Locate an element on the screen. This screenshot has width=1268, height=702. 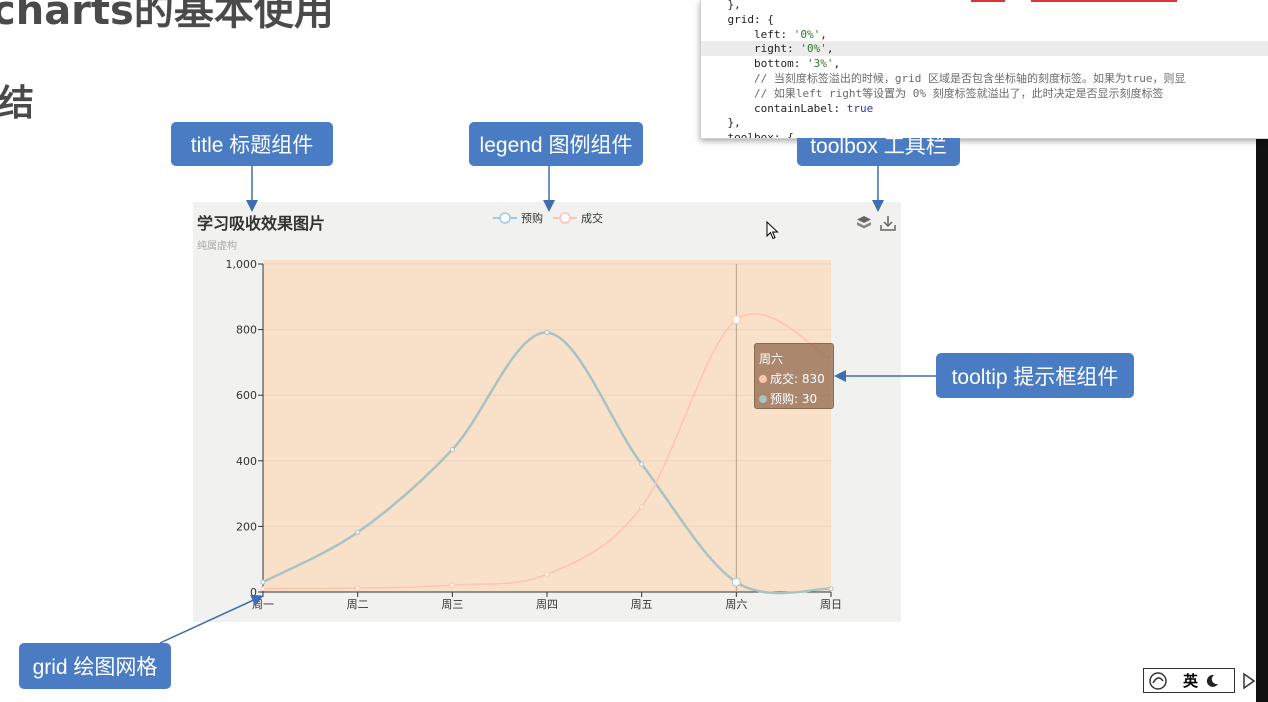
code-line: containLabel: true is located at coordinates (984, 108).